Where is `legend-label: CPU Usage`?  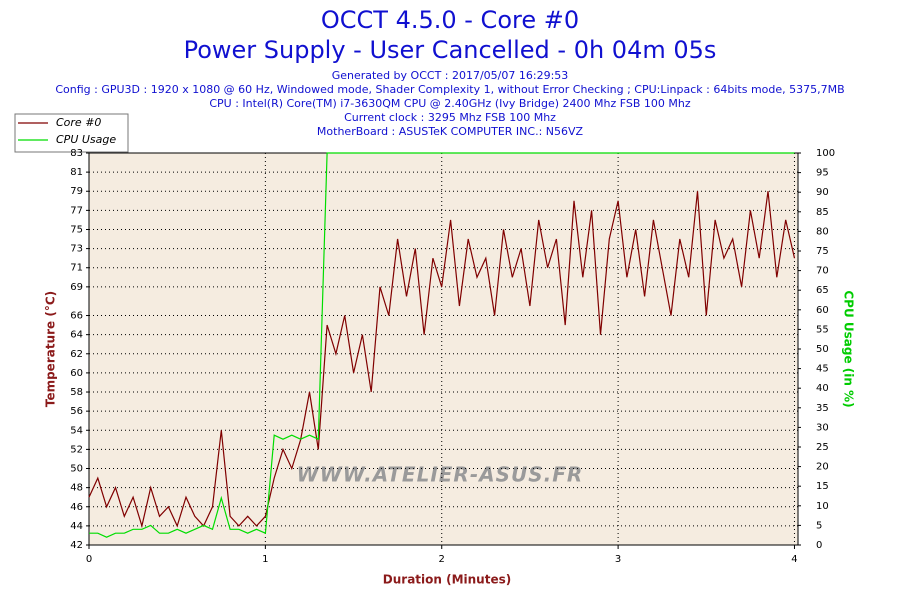 legend-label: CPU Usage is located at coordinates (86, 139).